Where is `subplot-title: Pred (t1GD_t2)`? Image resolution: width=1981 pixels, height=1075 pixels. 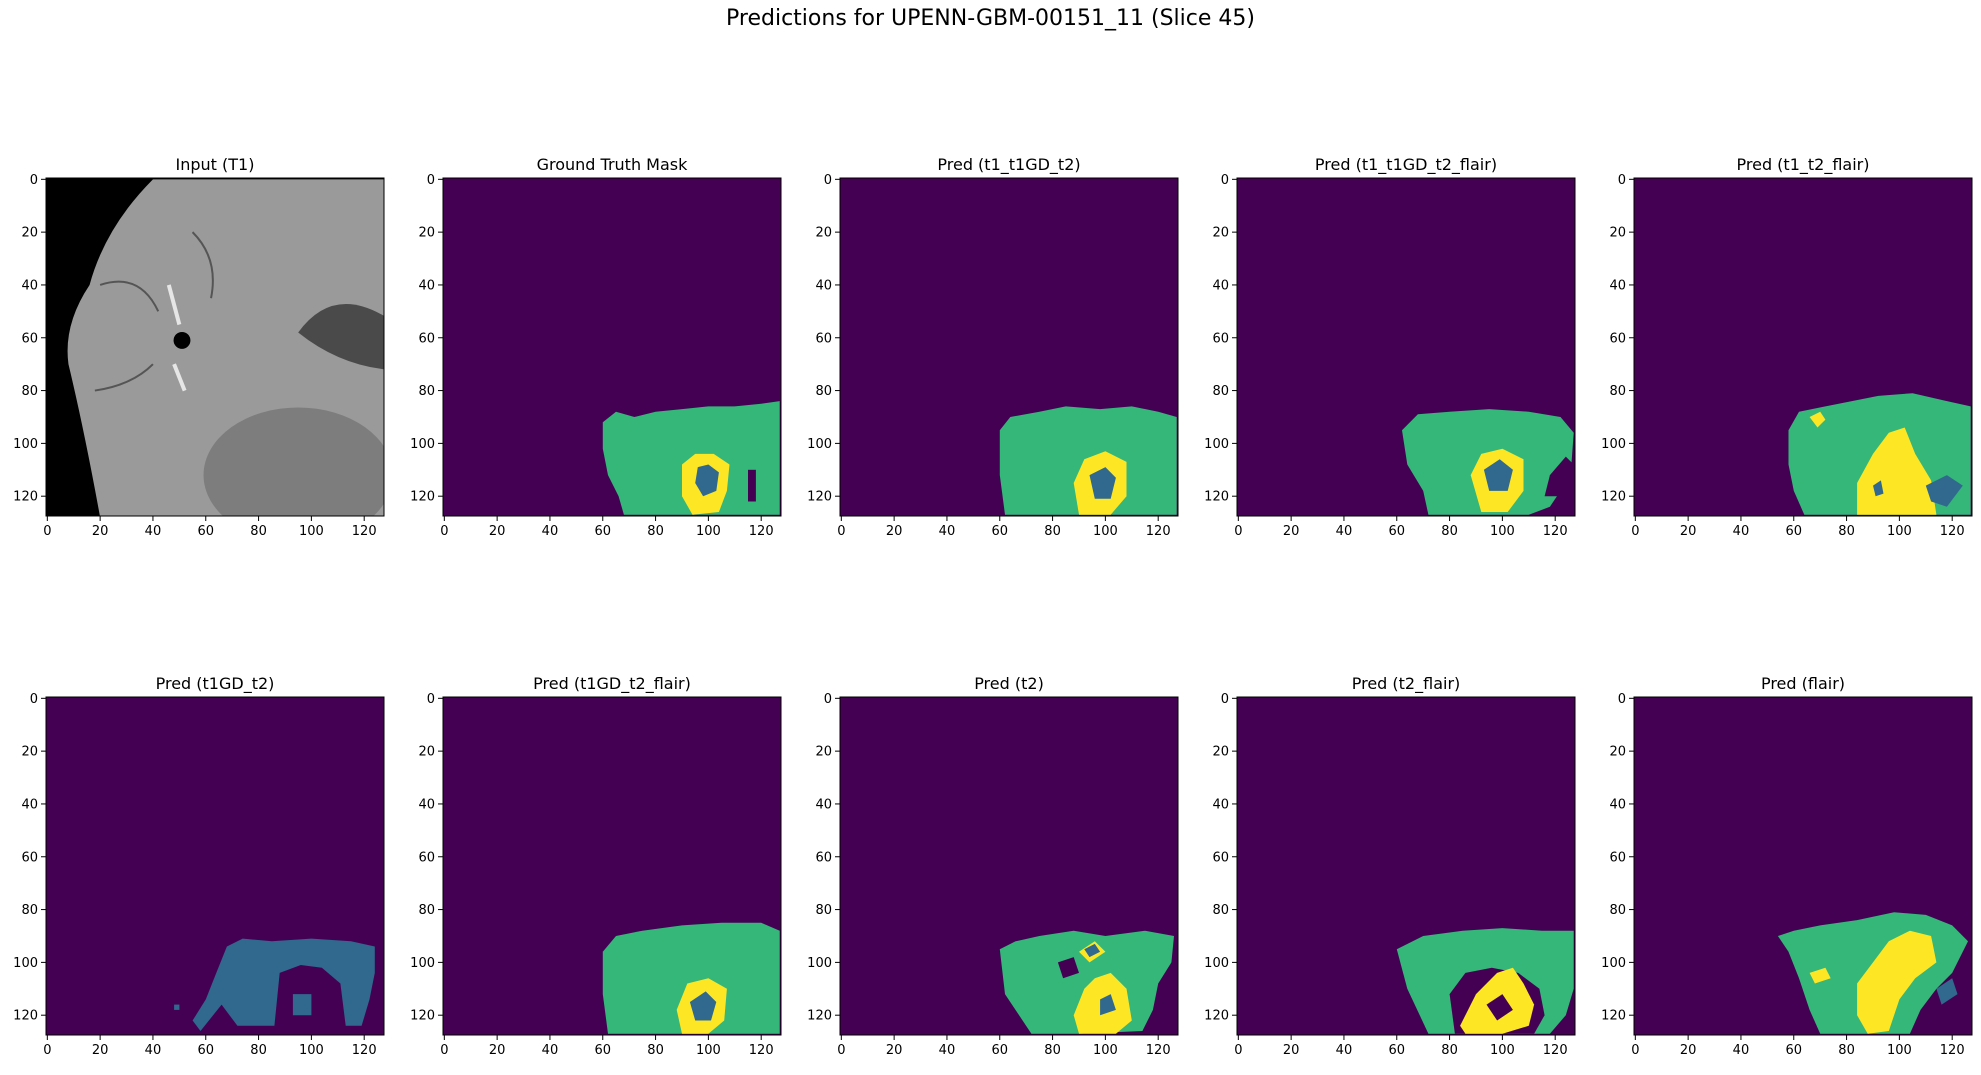 subplot-title: Pred (t1GD_t2) is located at coordinates (215, 684).